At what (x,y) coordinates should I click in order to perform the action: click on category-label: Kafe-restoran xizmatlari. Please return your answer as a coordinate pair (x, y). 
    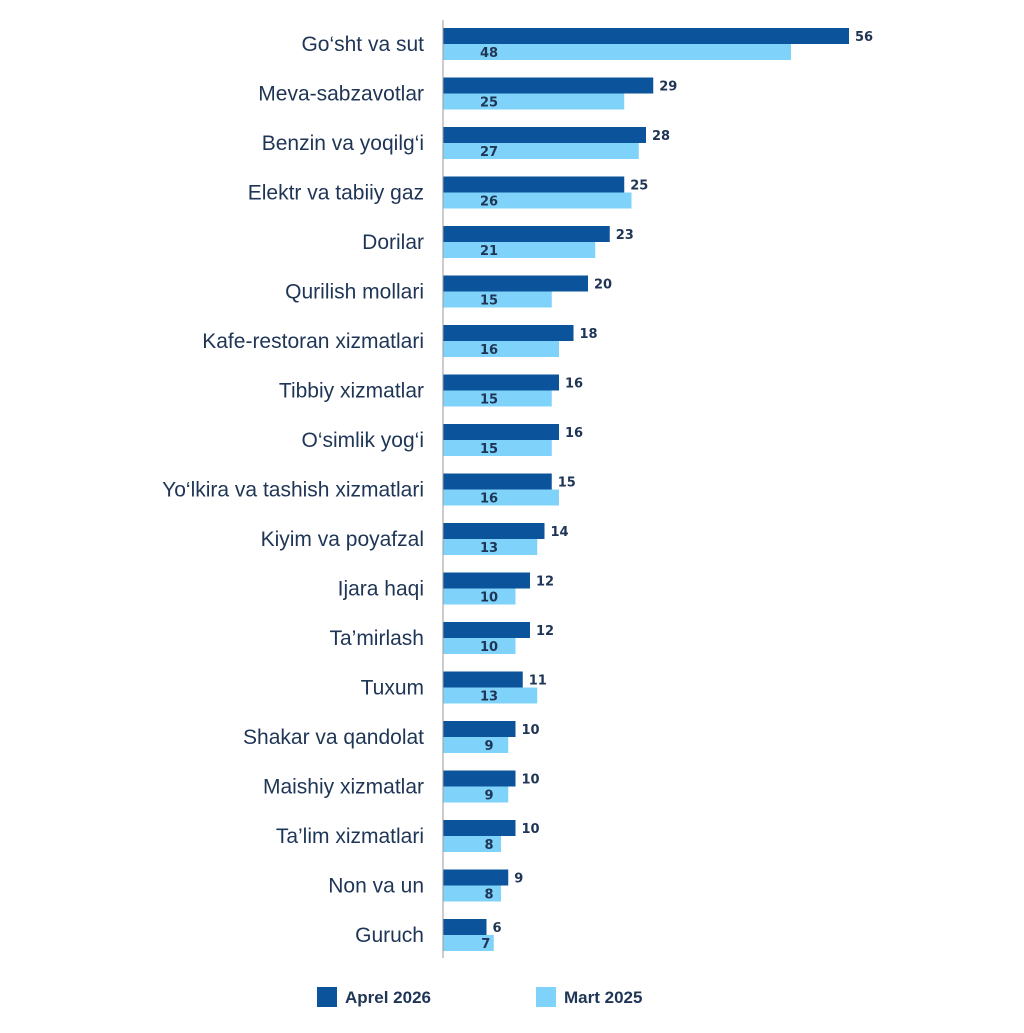
    Looking at the image, I should click on (313, 341).